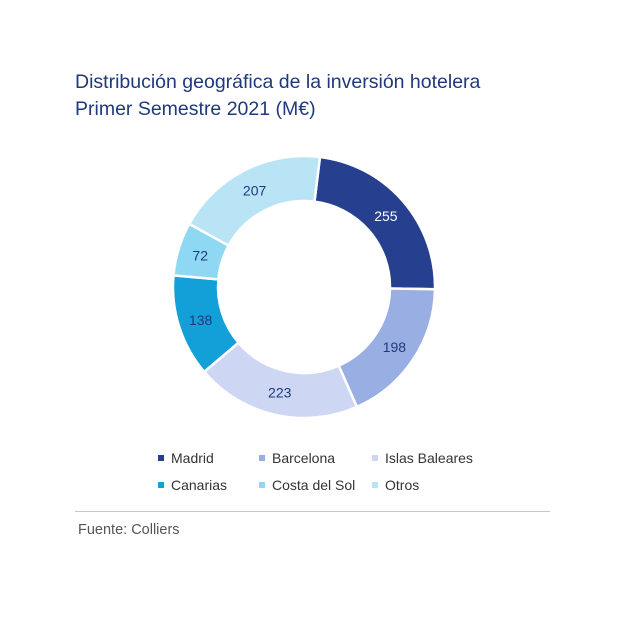  I want to click on data-label-barcelona: 198, so click(395, 347).